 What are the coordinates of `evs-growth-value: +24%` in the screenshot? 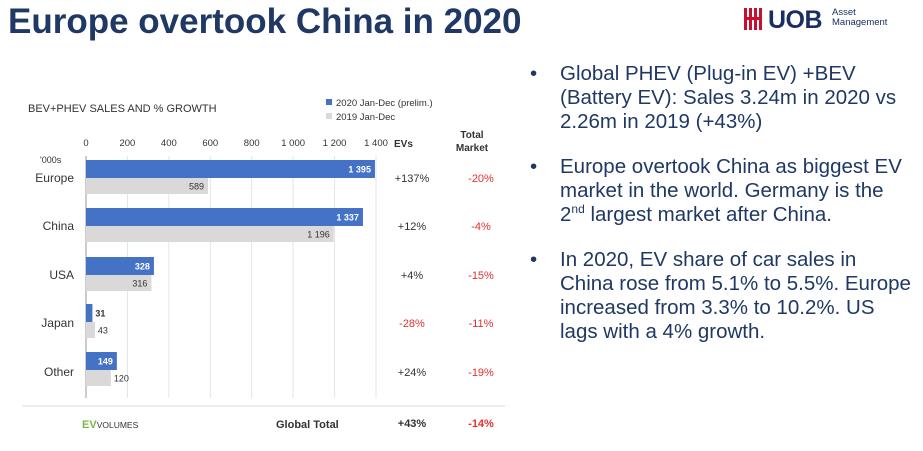 It's located at (412, 373).